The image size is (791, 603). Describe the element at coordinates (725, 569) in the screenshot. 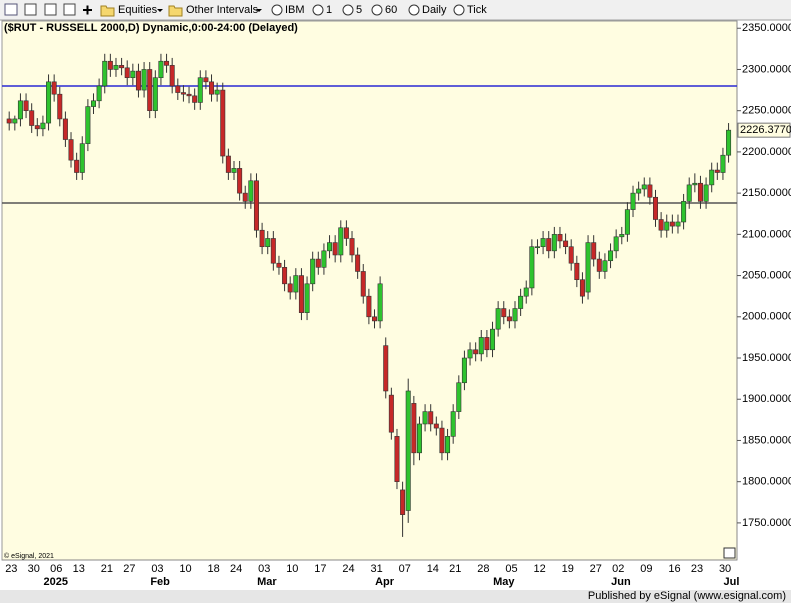

I see `x-tick-label: 30` at that location.